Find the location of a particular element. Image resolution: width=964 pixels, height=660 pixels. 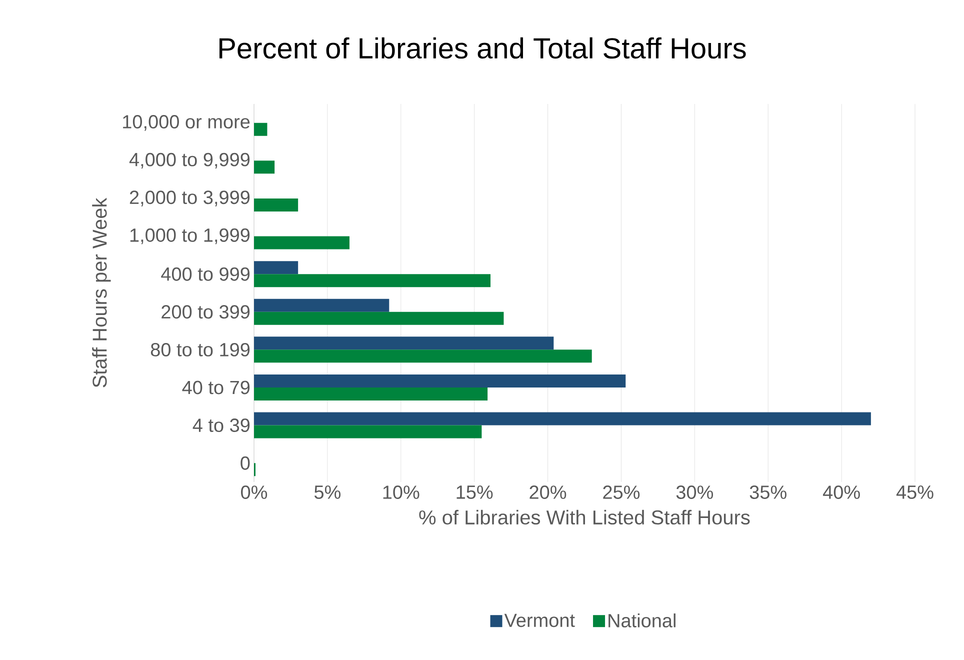

x-tick-label: 40% is located at coordinates (841, 492).